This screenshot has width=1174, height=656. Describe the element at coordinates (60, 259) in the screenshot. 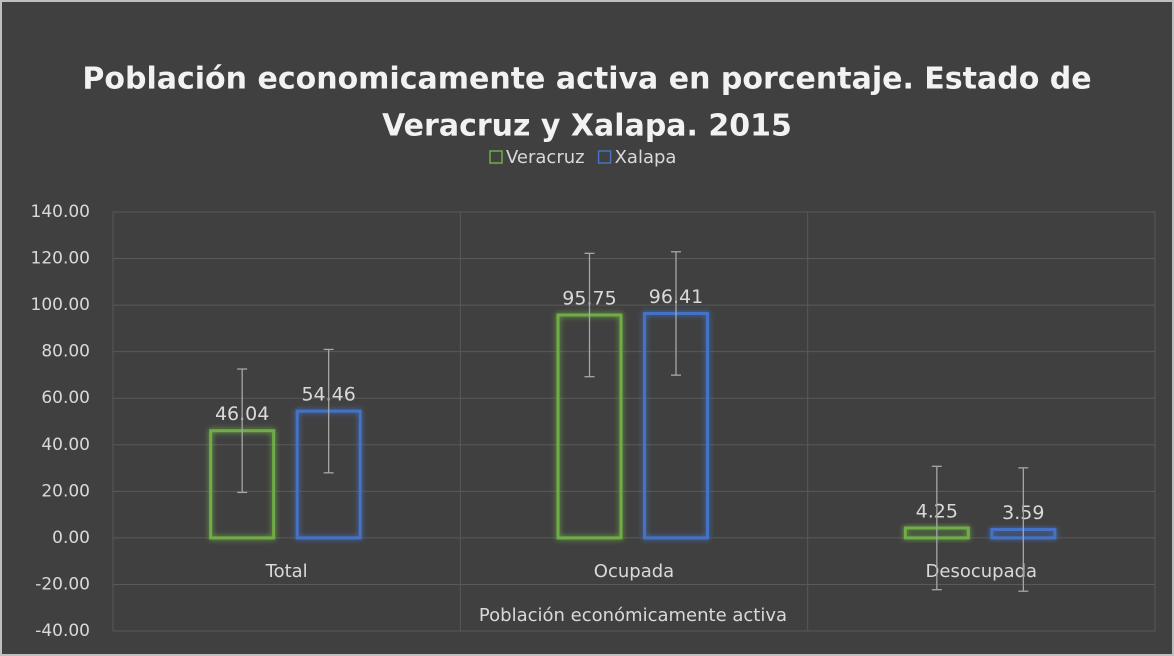

I see `y-tick-label: 120.00` at that location.